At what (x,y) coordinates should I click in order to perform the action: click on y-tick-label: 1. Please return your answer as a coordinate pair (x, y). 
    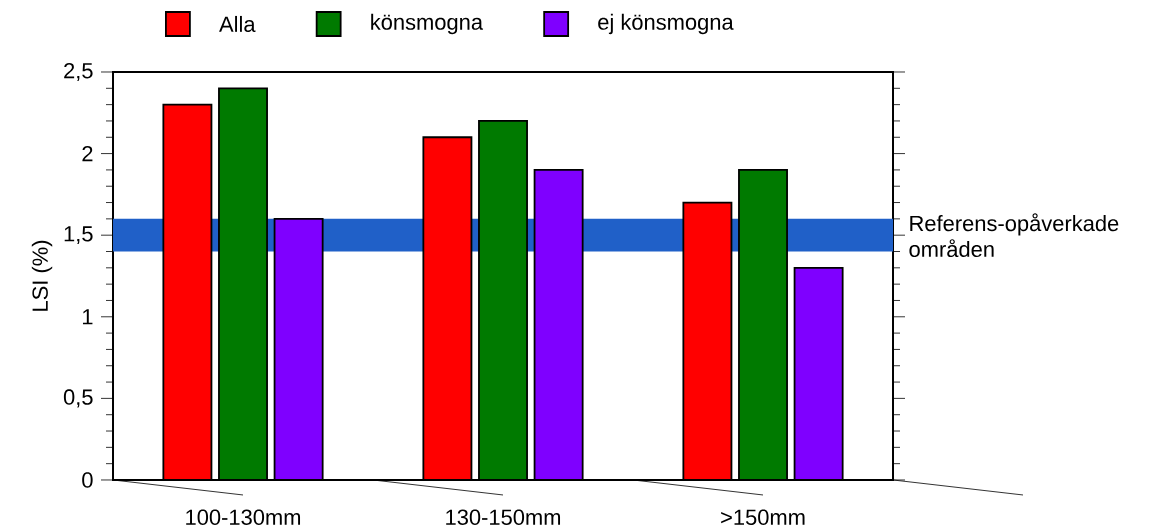
    Looking at the image, I should click on (87, 317).